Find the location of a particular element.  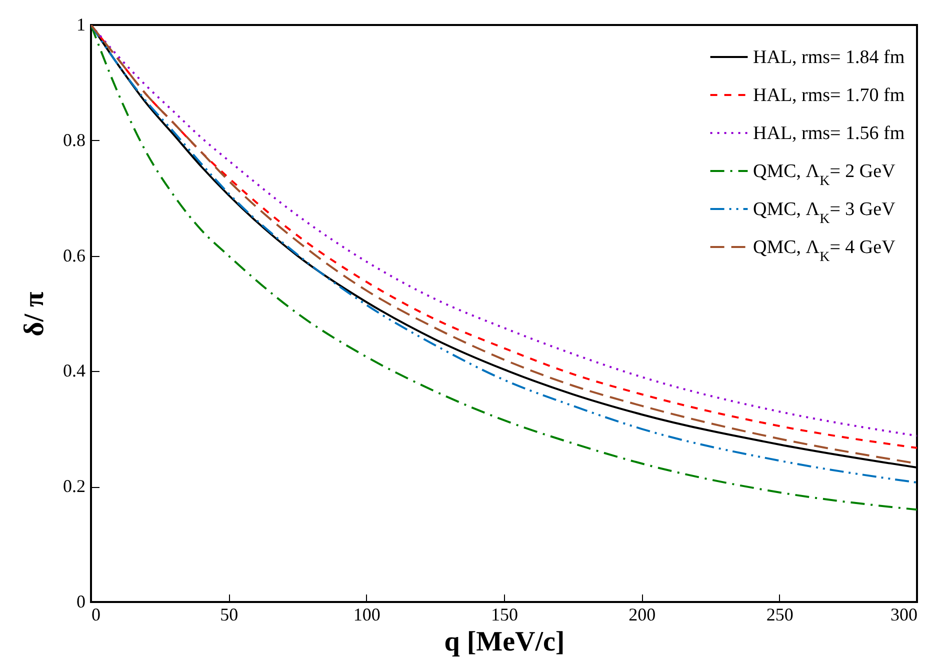

y-tick-label: 0 is located at coordinates (81, 602).